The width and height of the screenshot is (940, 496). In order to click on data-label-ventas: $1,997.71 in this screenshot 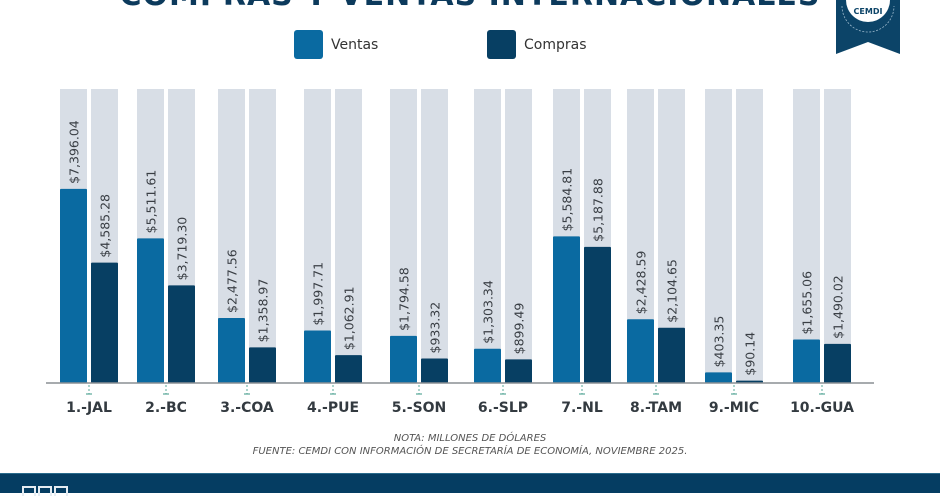, I will do `click(318, 294)`.